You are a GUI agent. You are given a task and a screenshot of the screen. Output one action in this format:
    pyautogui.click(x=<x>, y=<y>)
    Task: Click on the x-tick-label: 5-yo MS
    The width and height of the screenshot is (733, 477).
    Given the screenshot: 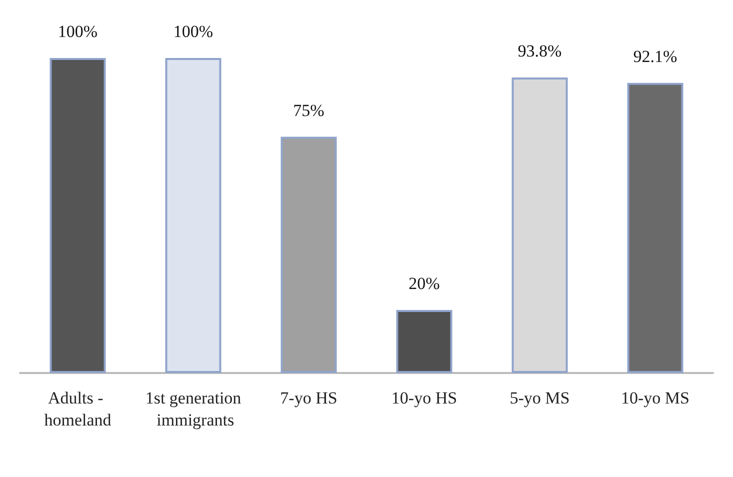 What is the action you would take?
    pyautogui.click(x=540, y=398)
    